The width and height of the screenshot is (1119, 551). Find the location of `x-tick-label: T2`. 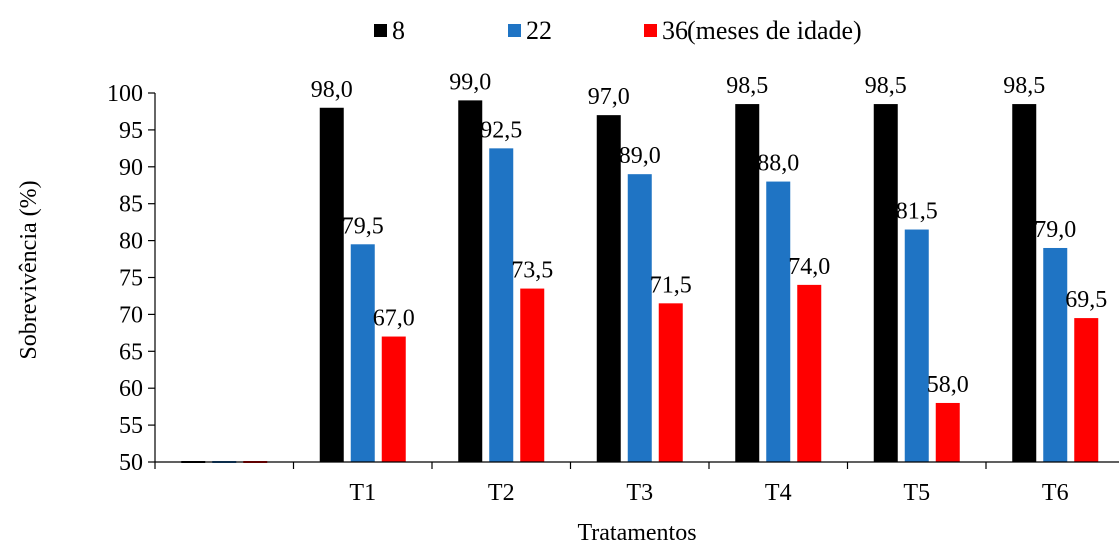

x-tick-label: T2 is located at coordinates (501, 493).